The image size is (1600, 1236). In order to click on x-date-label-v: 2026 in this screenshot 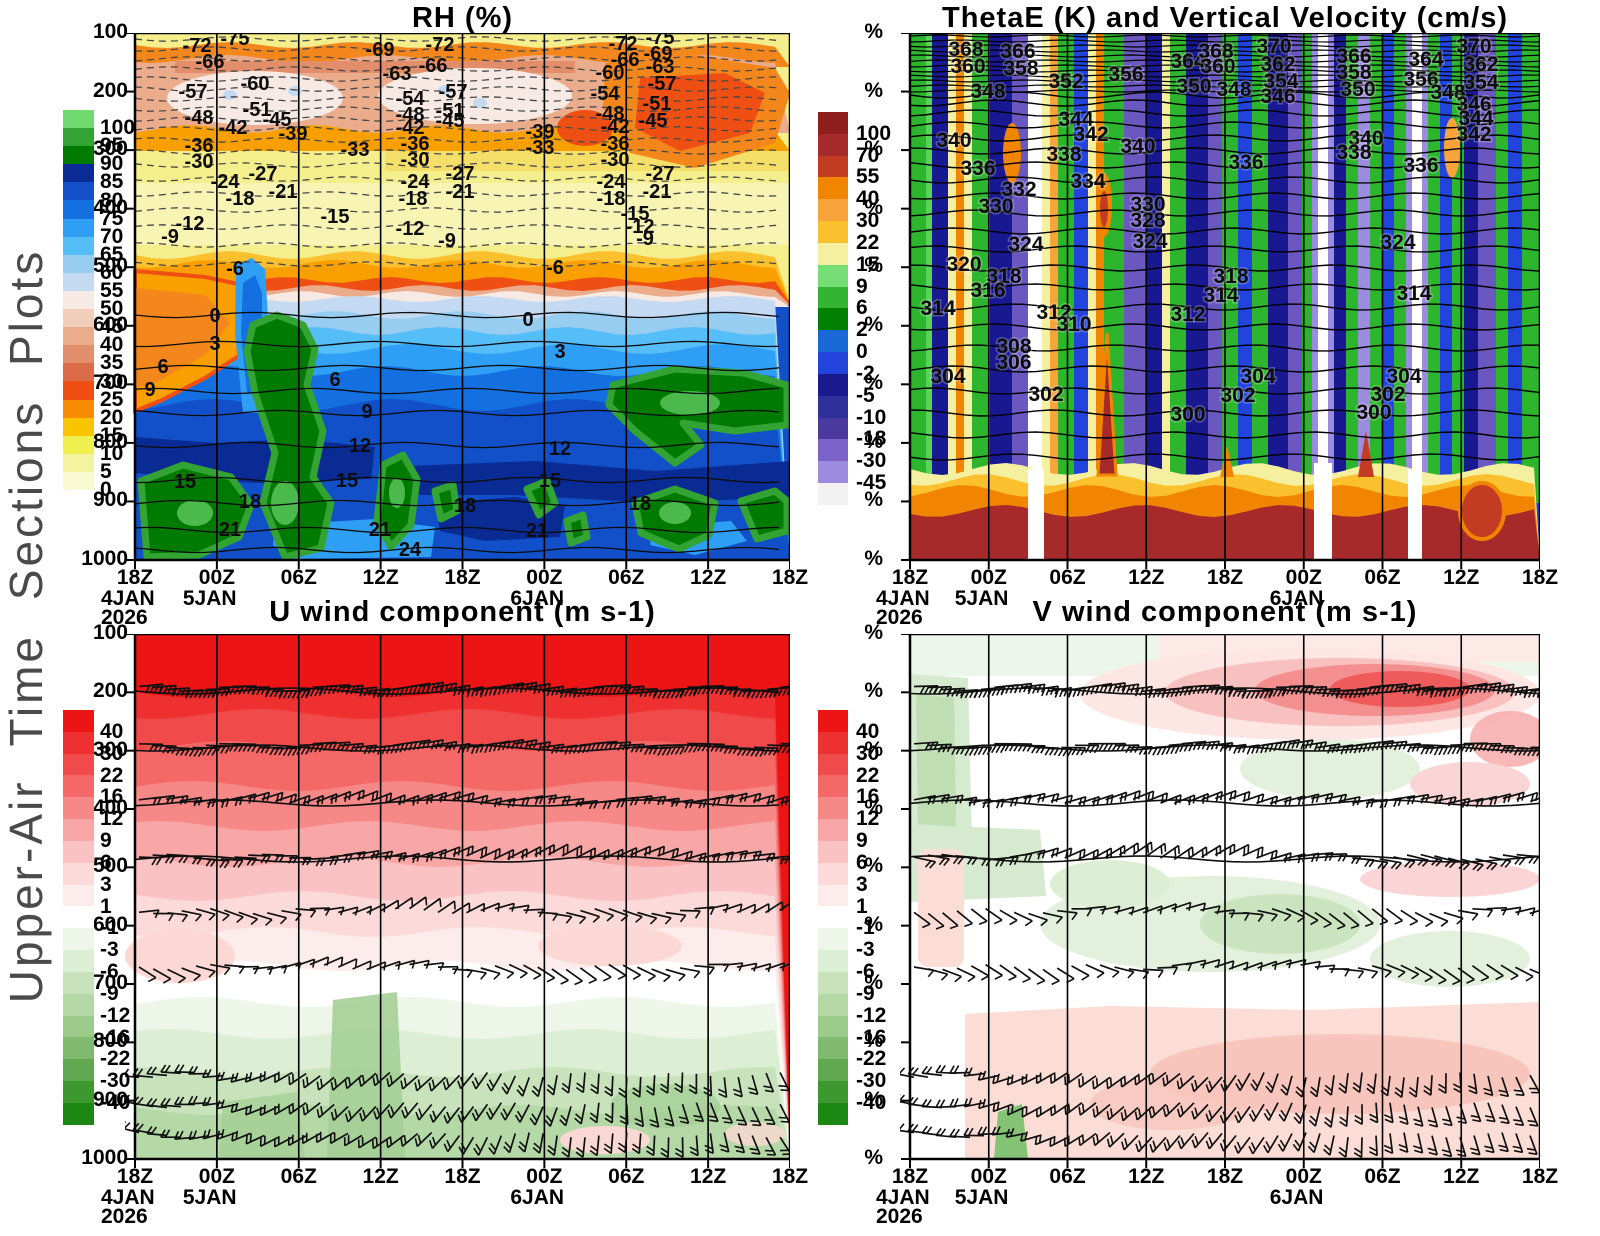, I will do `click(899, 1216)`.